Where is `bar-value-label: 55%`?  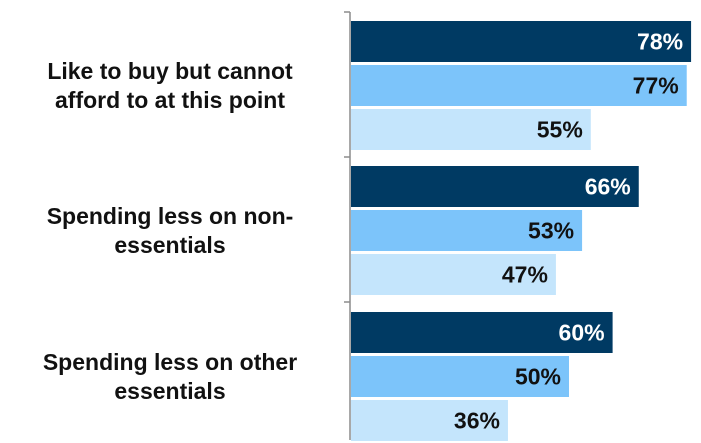 bar-value-label: 55% is located at coordinates (560, 130).